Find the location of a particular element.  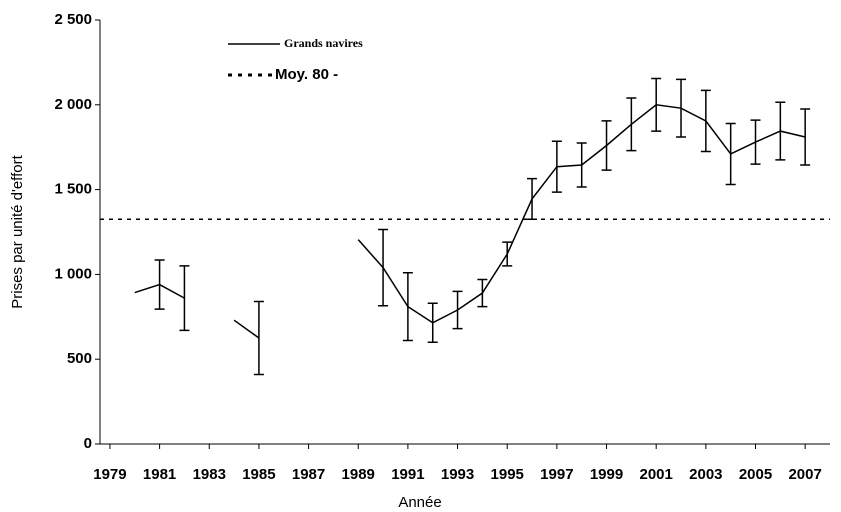

legend-label: Moy. 80 - is located at coordinates (306, 74).